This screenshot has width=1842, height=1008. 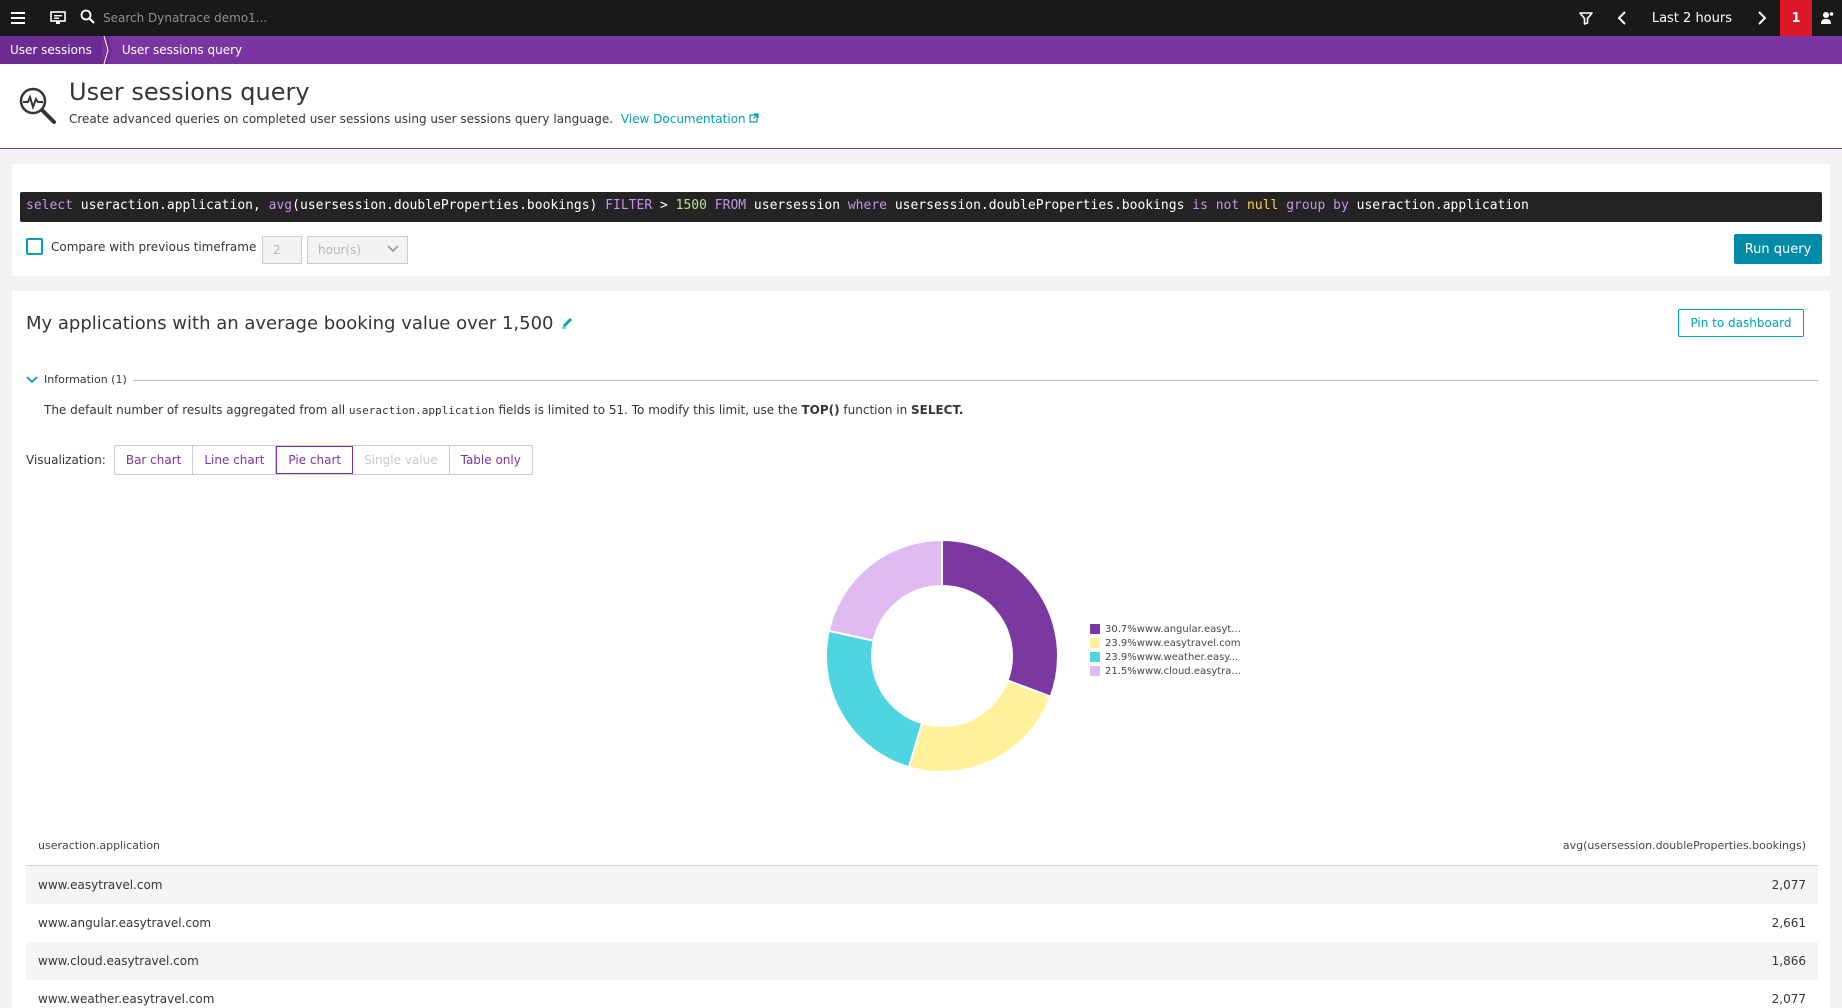 I want to click on column-header-application: useraction.application, so click(x=99, y=845).